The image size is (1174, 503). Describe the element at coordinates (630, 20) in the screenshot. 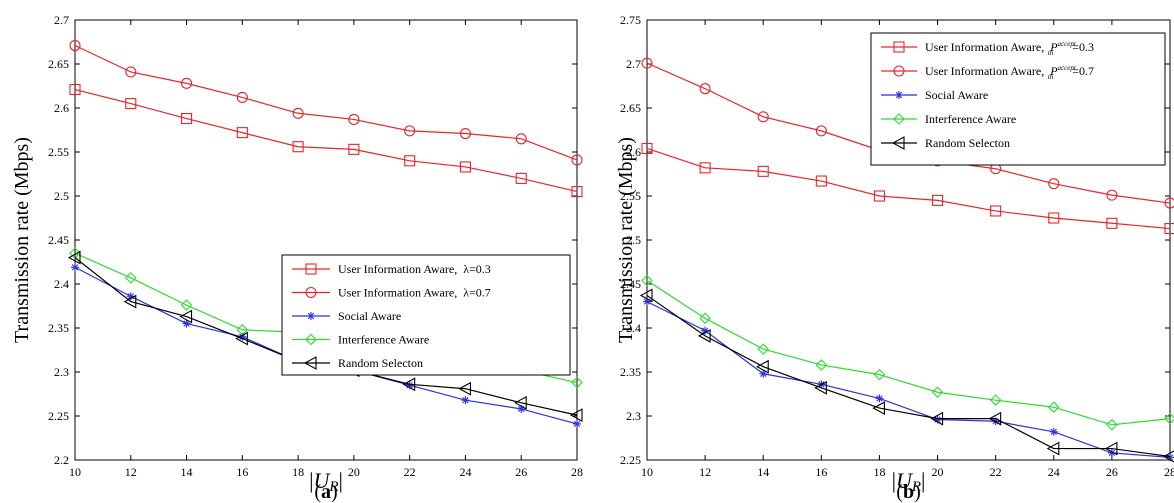

I see `y-tick-label: 2.75` at that location.